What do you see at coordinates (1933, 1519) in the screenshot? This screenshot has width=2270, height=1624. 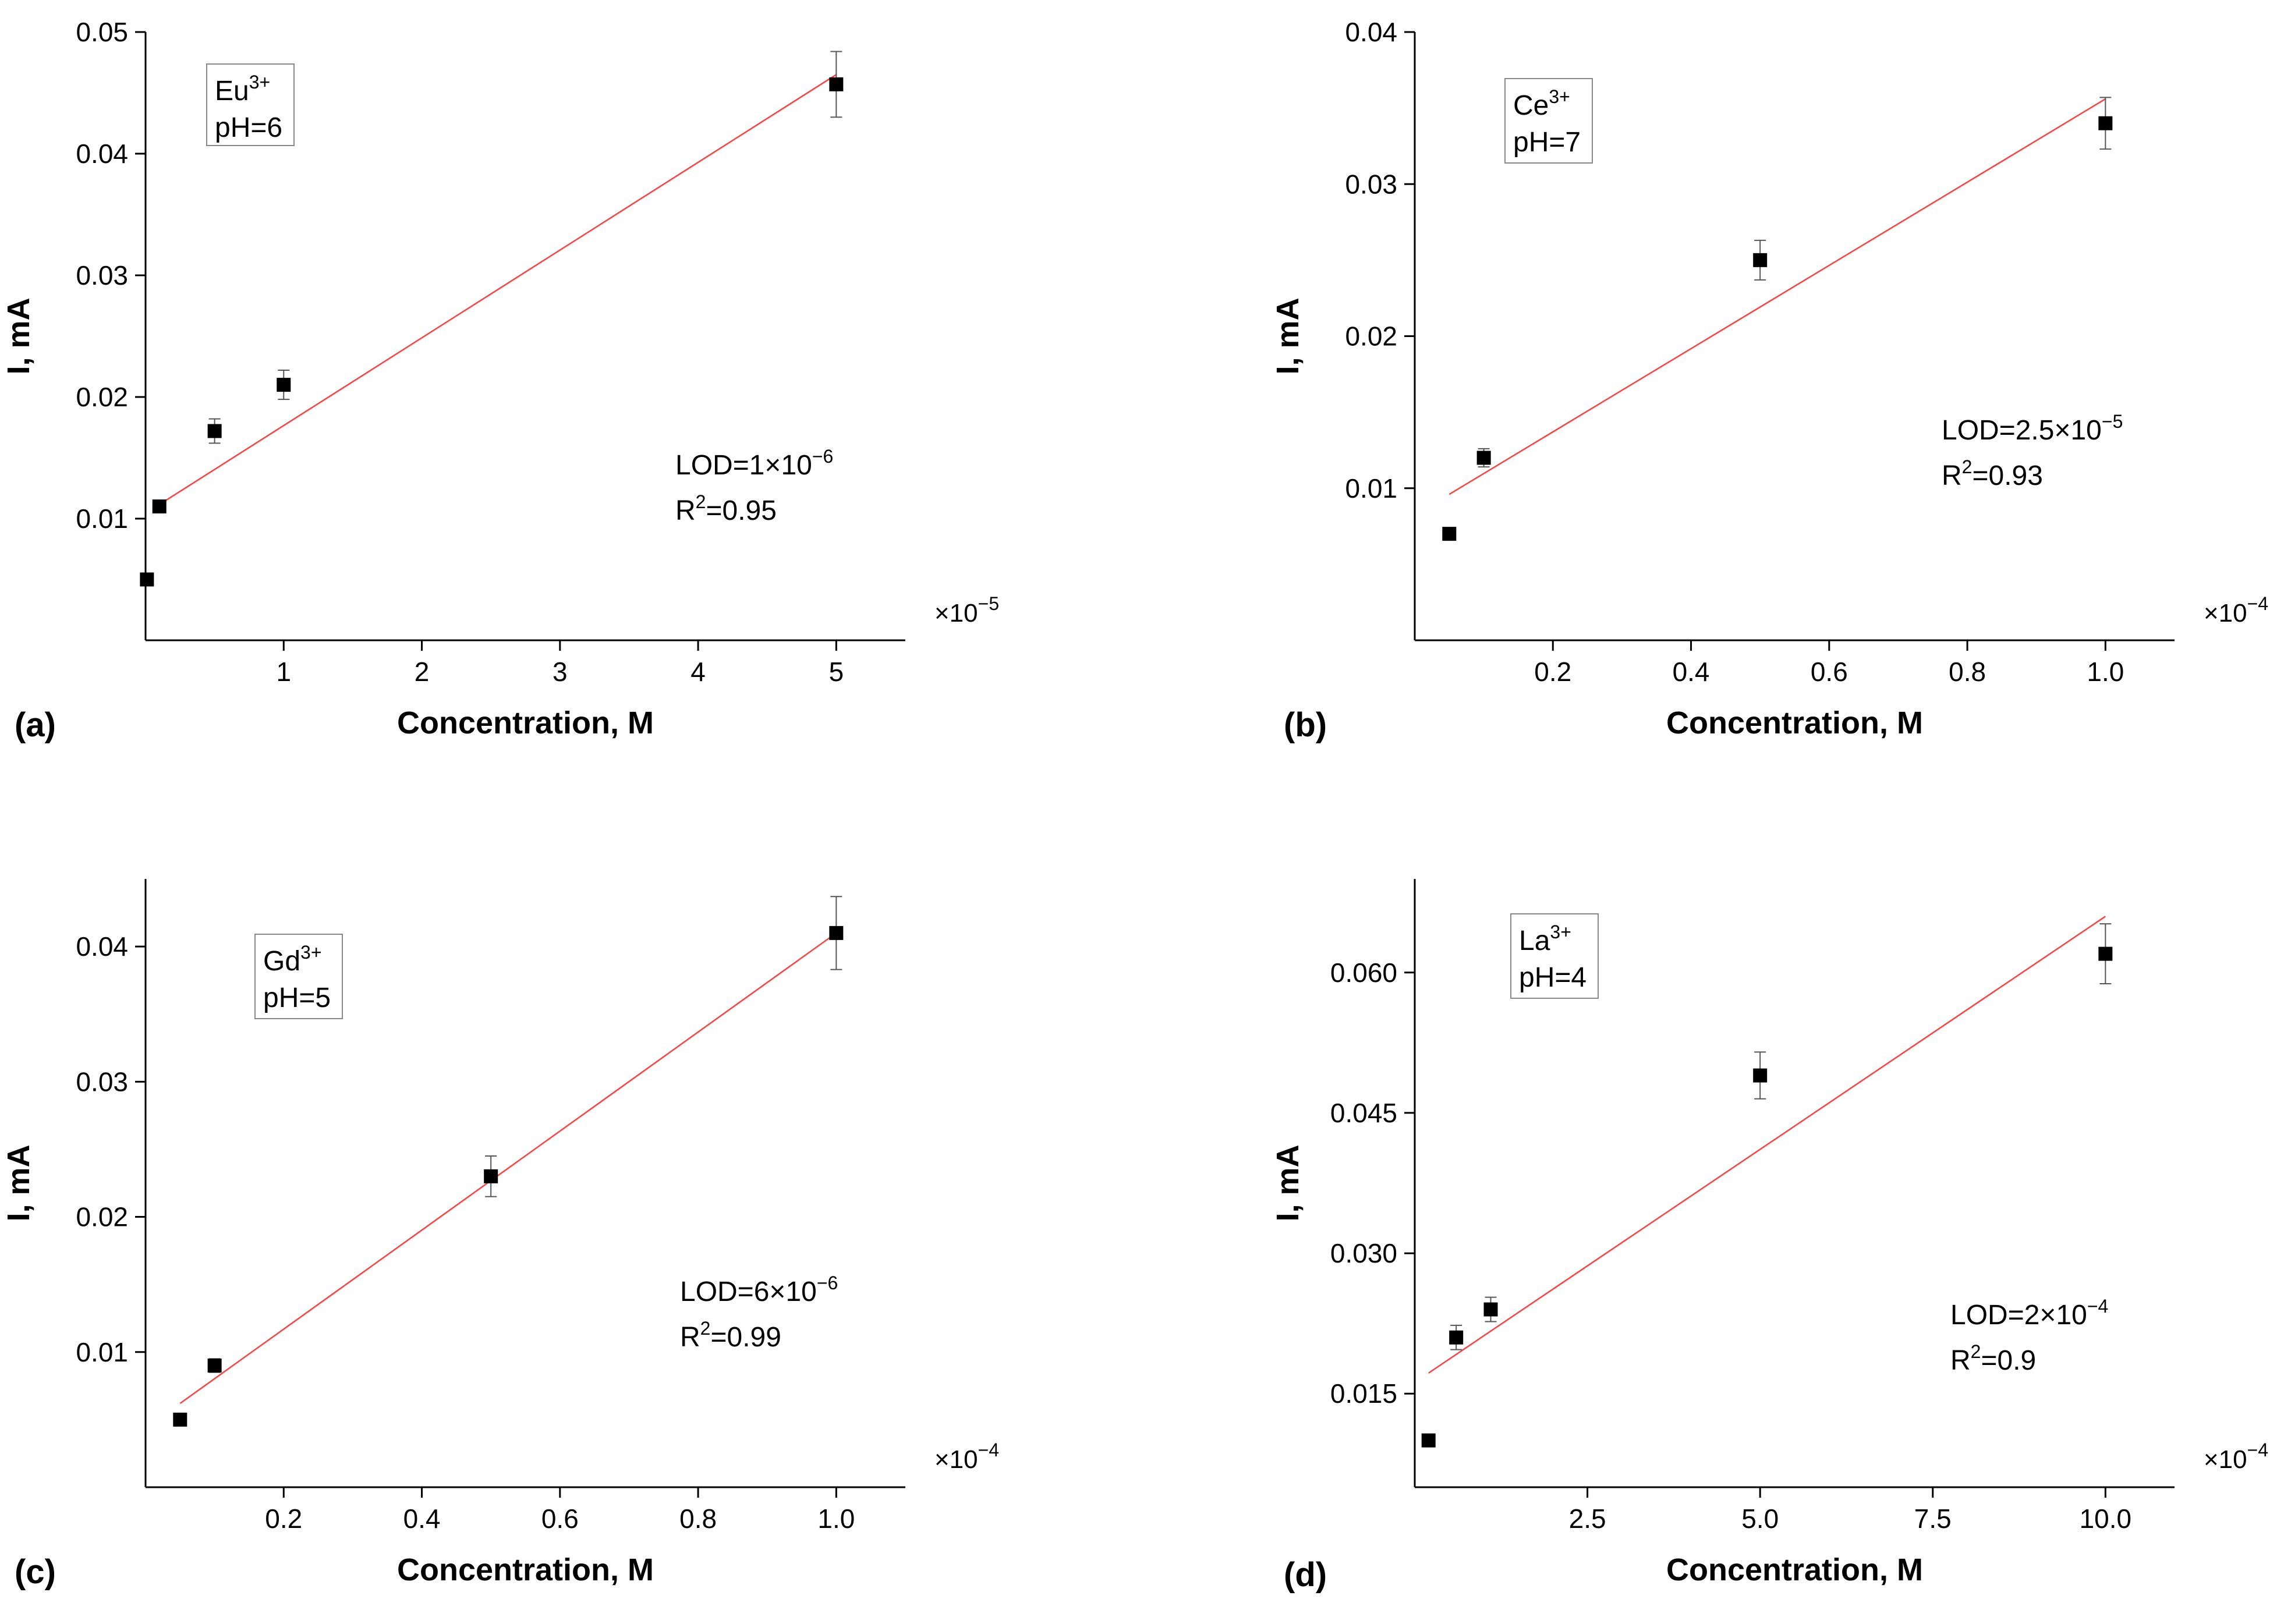 I see `x-tick-label: 7.5` at bounding box center [1933, 1519].